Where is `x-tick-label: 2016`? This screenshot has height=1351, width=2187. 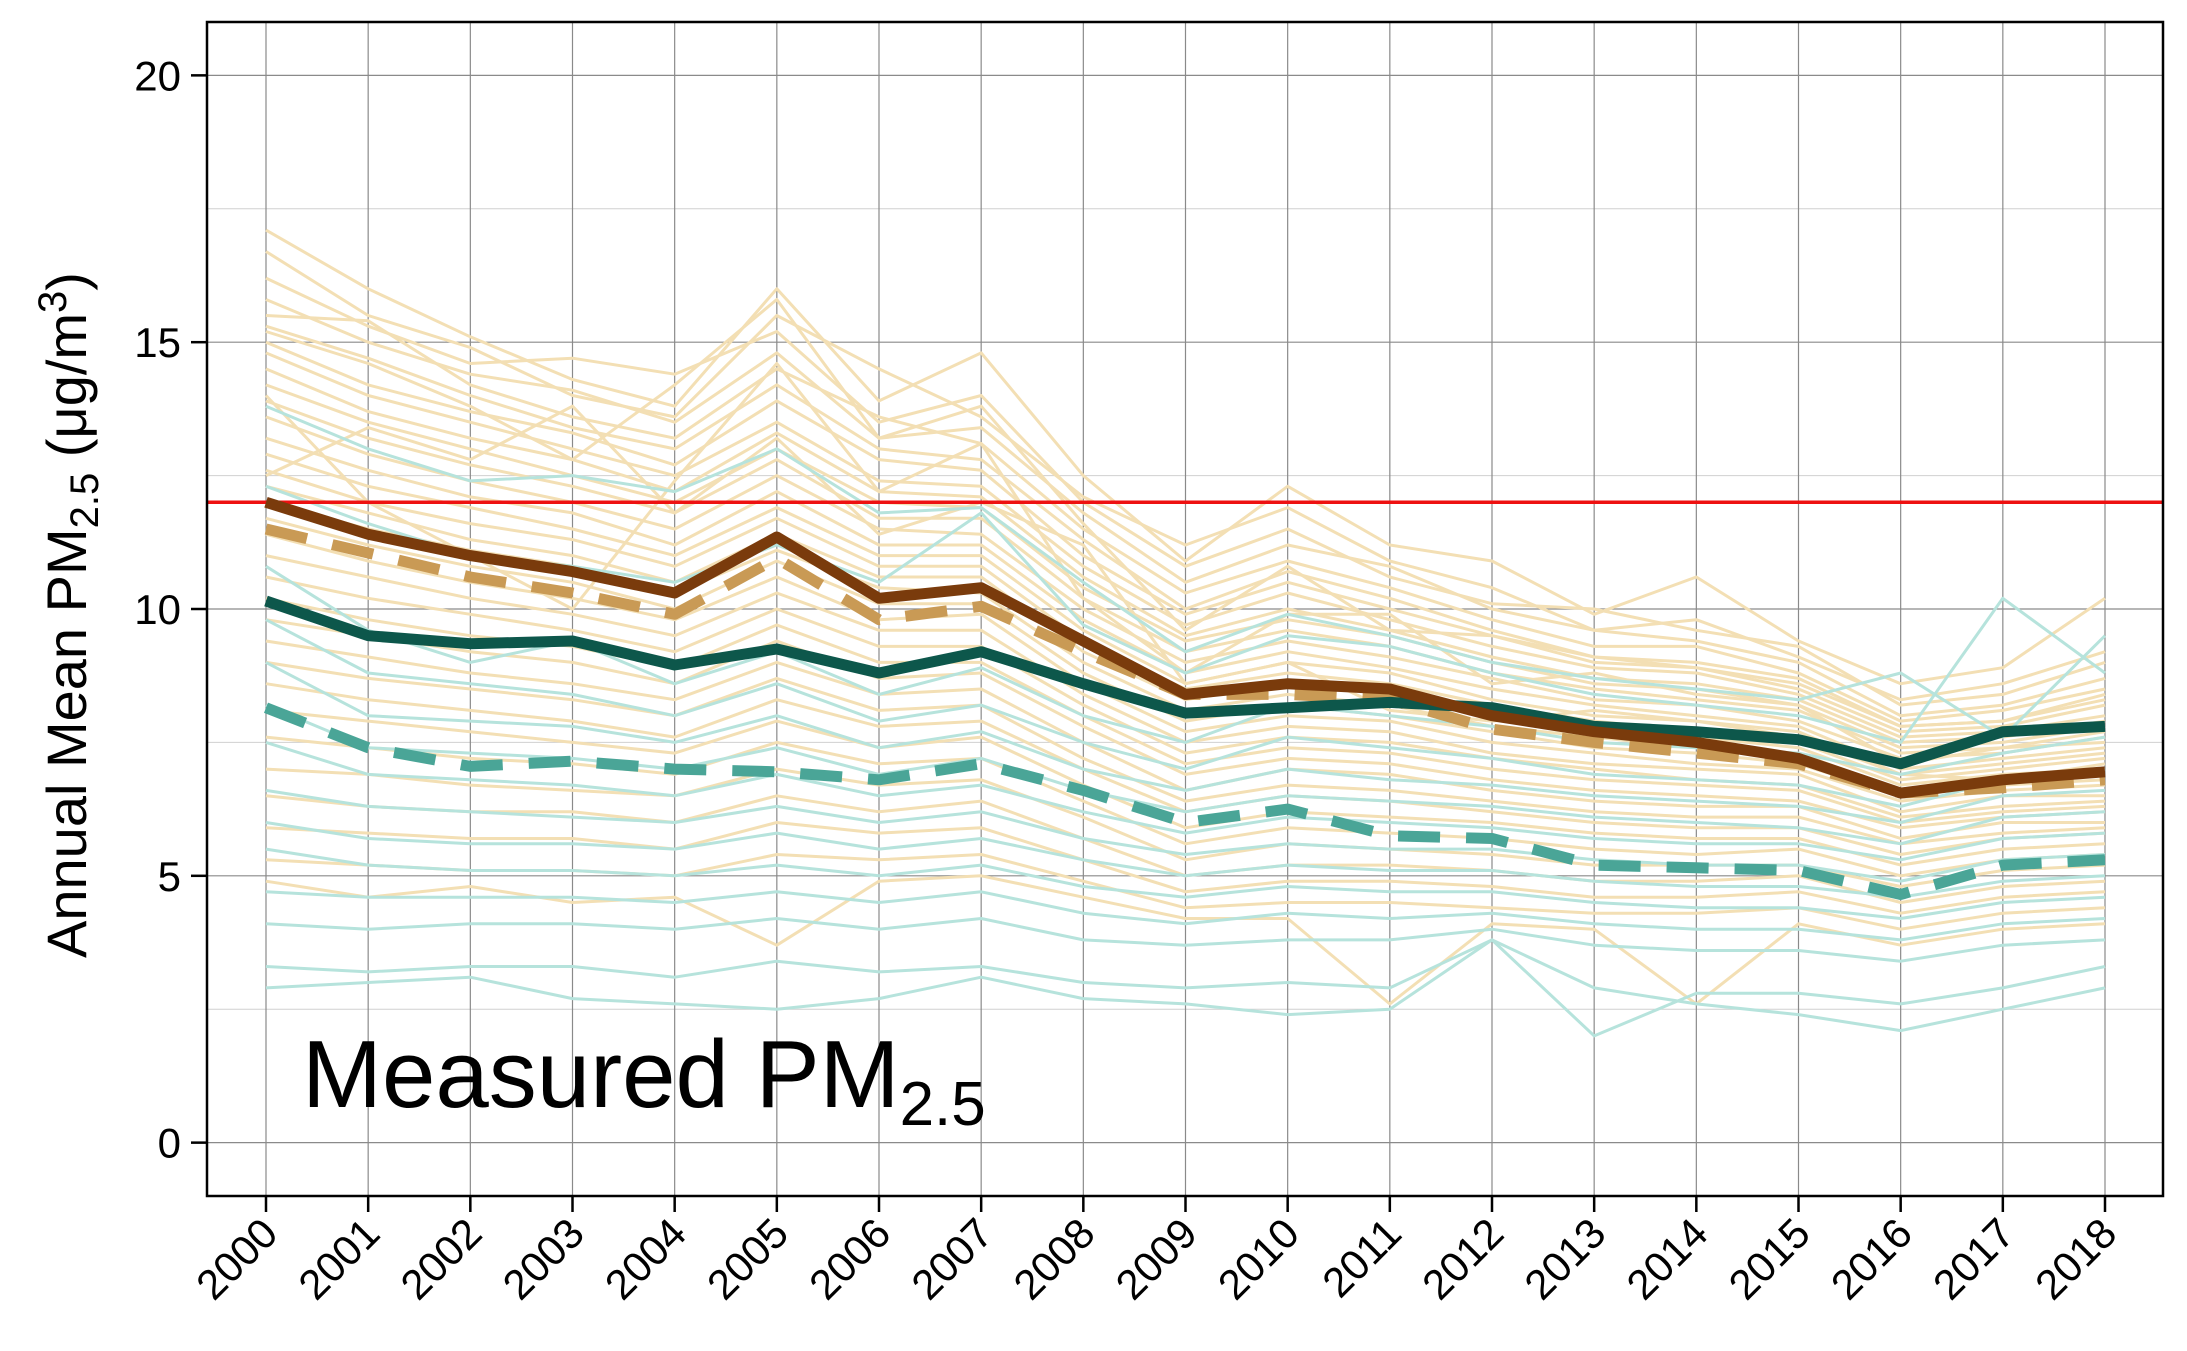
x-tick-label: 2016 is located at coordinates (1871, 1258).